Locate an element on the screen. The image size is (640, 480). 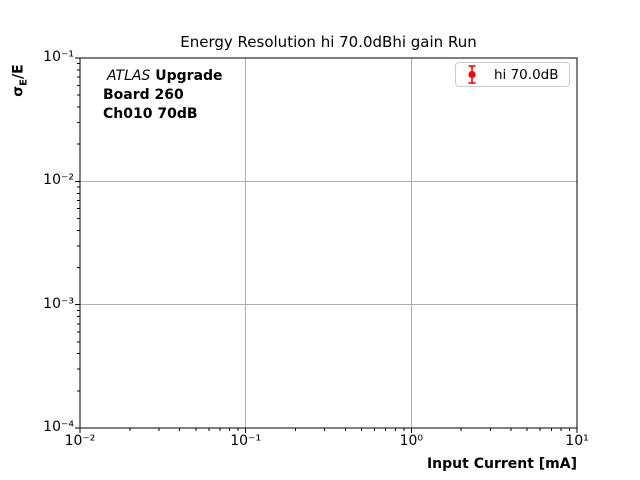
legend: hi 70.0dB is located at coordinates (512, 74).